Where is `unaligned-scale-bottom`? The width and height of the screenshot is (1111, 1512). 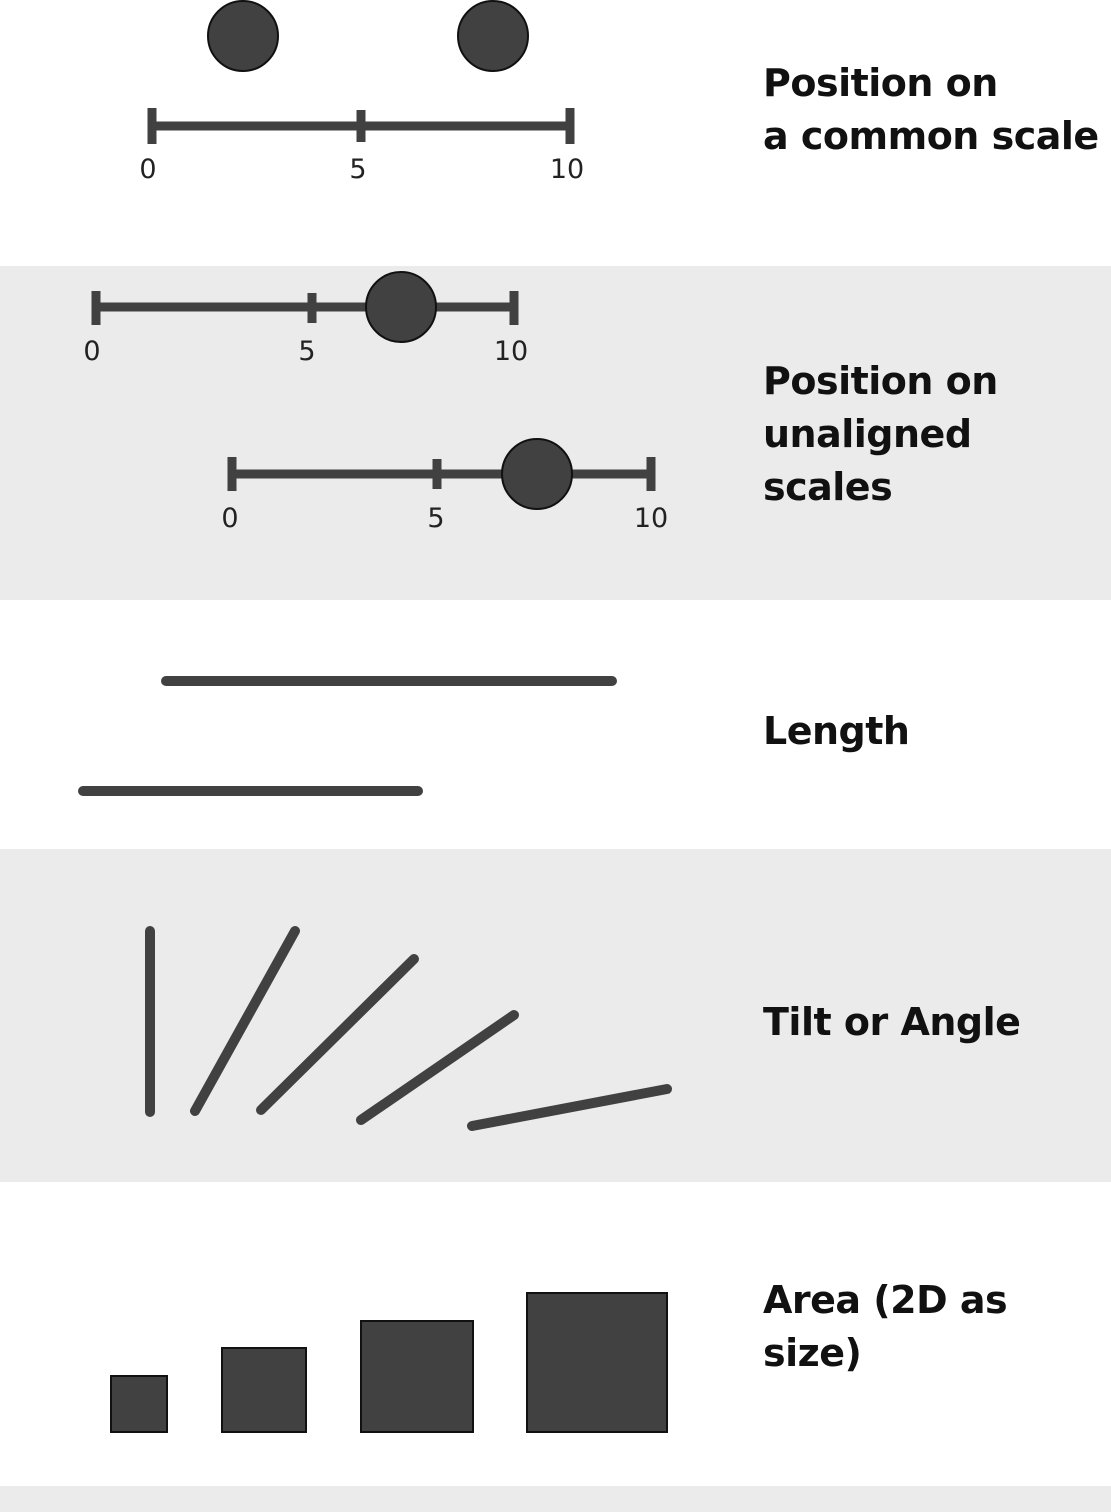
unaligned-scale-bottom is located at coordinates (441, 474).